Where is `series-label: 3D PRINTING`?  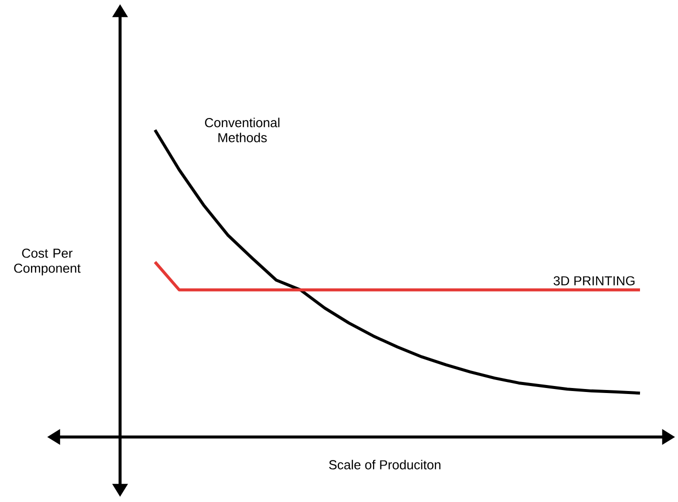
series-label: 3D PRINTING is located at coordinates (594, 281).